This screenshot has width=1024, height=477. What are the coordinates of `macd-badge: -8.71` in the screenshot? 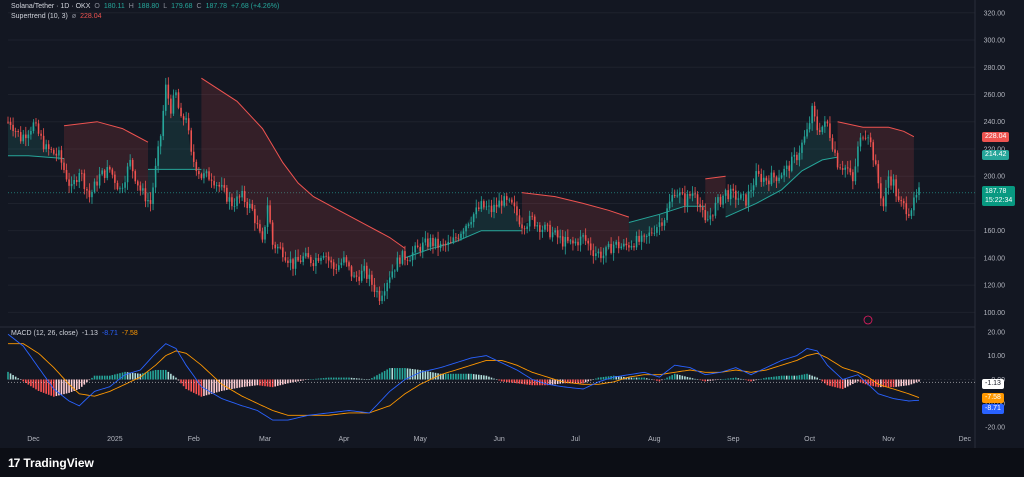 It's located at (993, 409).